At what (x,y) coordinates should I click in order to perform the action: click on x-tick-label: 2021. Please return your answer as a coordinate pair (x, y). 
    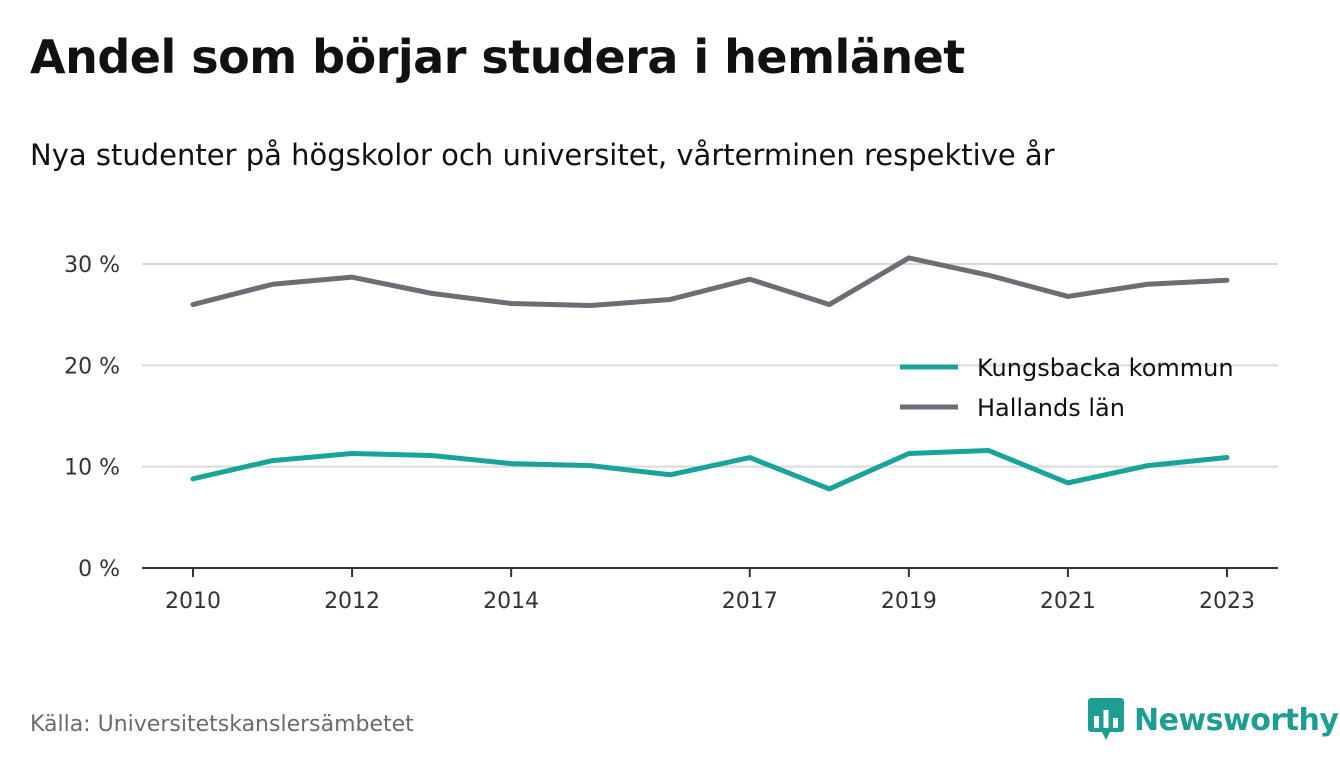
    Looking at the image, I should click on (1068, 601).